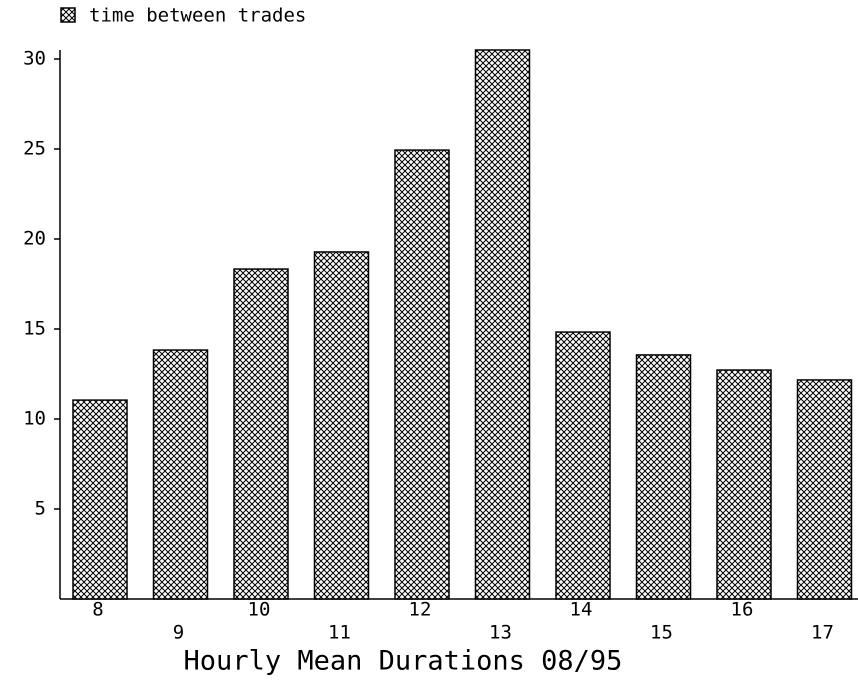 This screenshot has width=858, height=682. What do you see at coordinates (40, 509) in the screenshot?
I see `y-tick-label: 5` at bounding box center [40, 509].